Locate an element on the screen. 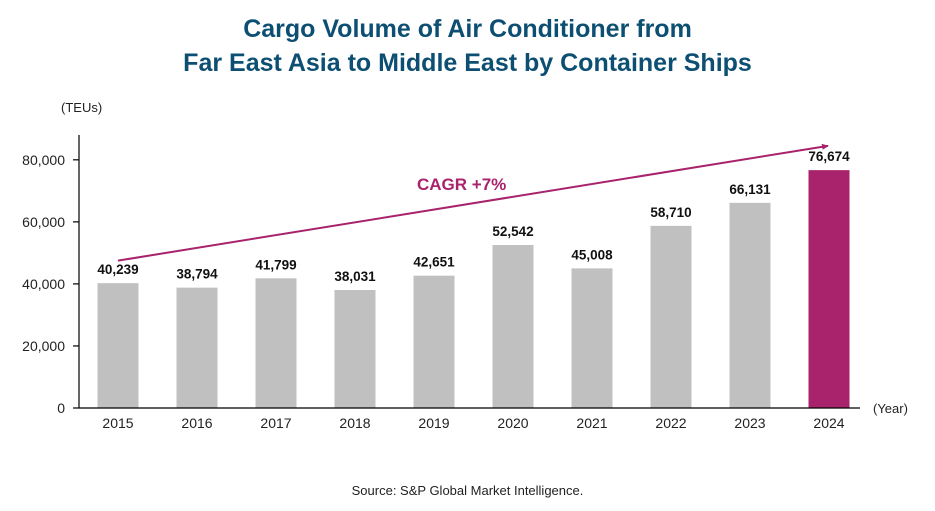 This screenshot has height=511, width=935. value-label-2020: 52,542 is located at coordinates (512, 231).